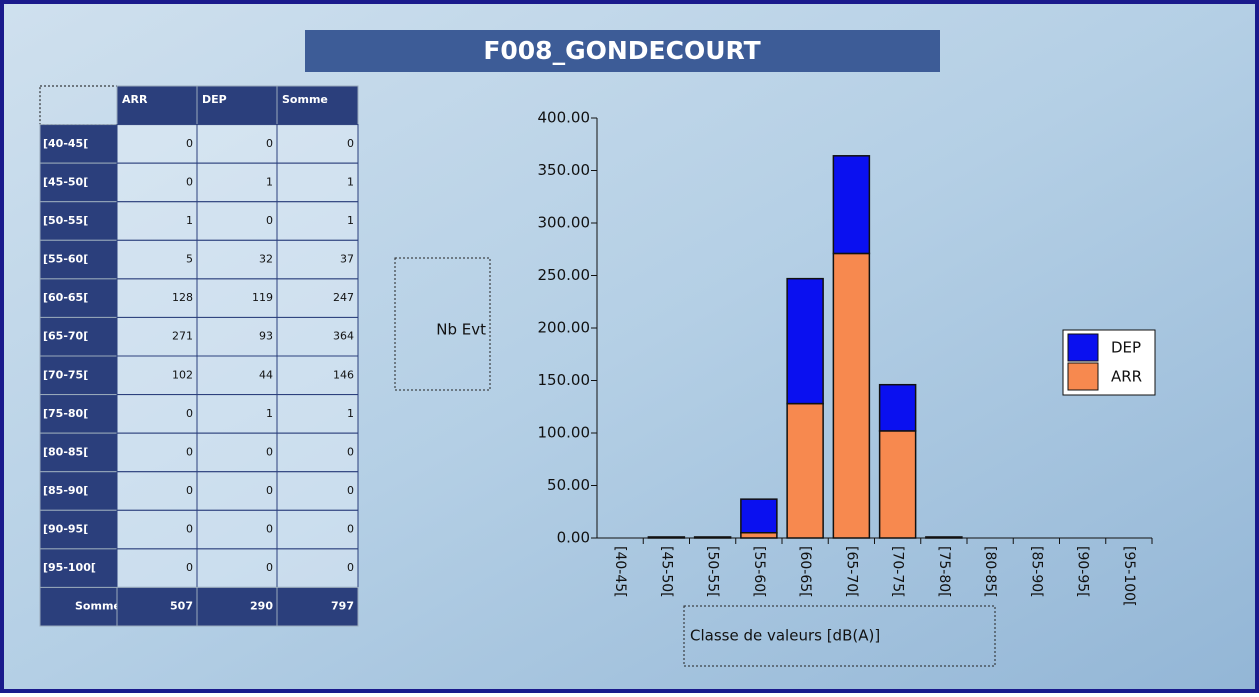 This screenshot has height=697, width=1259. Describe the element at coordinates (342, 606) in the screenshot. I see `cell-value: 797` at that location.